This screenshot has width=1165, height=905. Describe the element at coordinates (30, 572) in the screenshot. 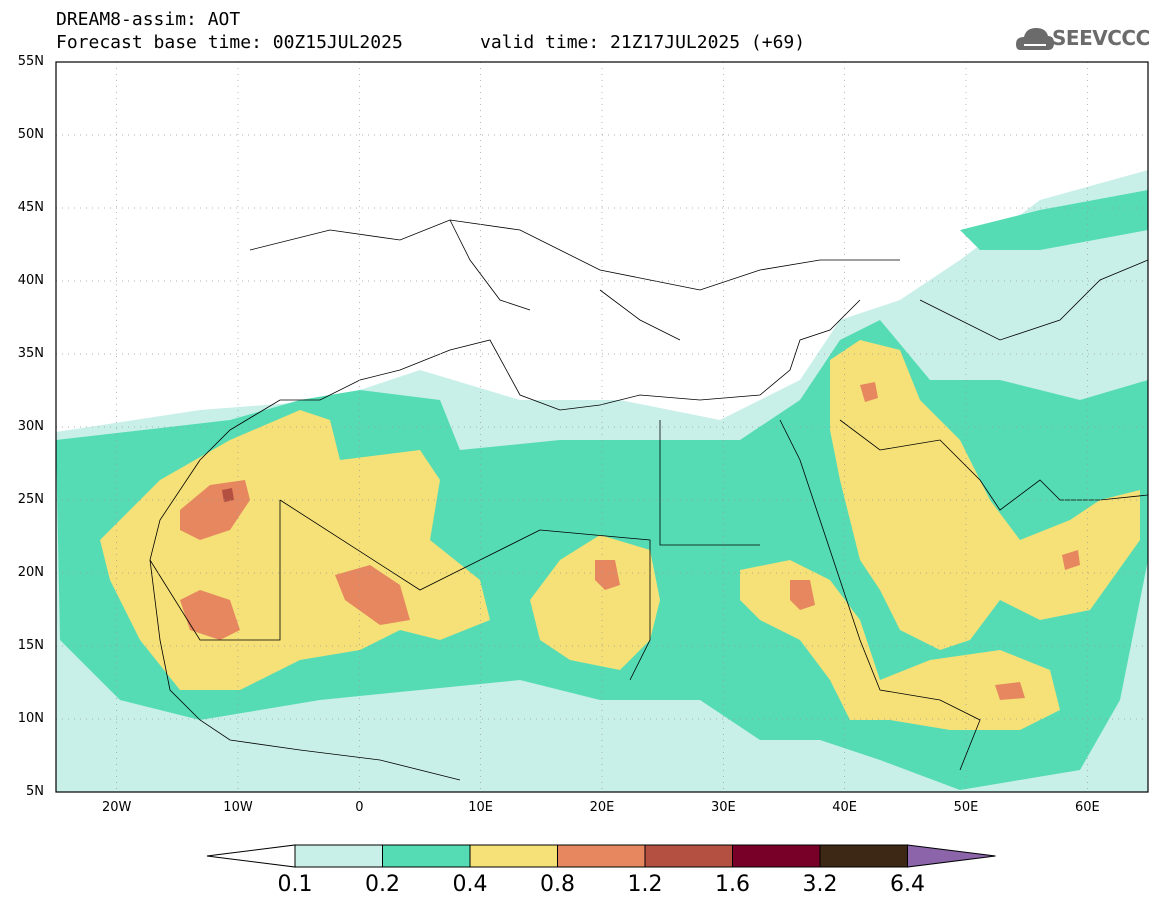

I see `lat-tick-label: 20N` at that location.